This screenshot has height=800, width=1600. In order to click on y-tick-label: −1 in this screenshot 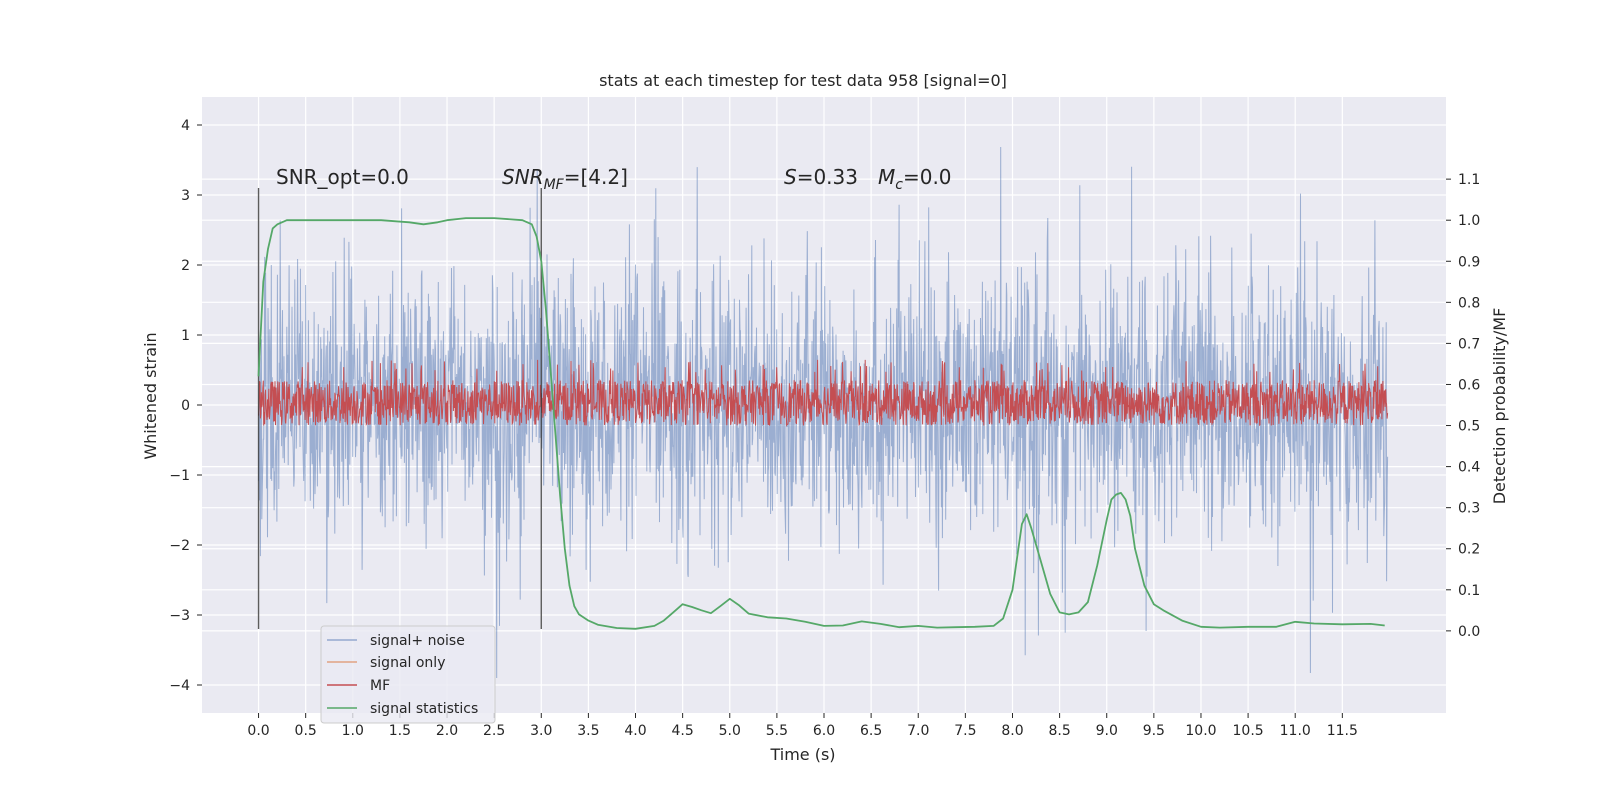, I will do `click(179, 476)`.